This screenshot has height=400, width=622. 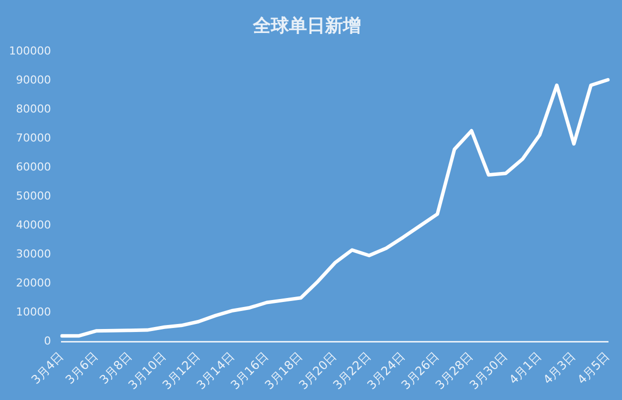 I want to click on y-tick-label: 20000, so click(x=33, y=283).